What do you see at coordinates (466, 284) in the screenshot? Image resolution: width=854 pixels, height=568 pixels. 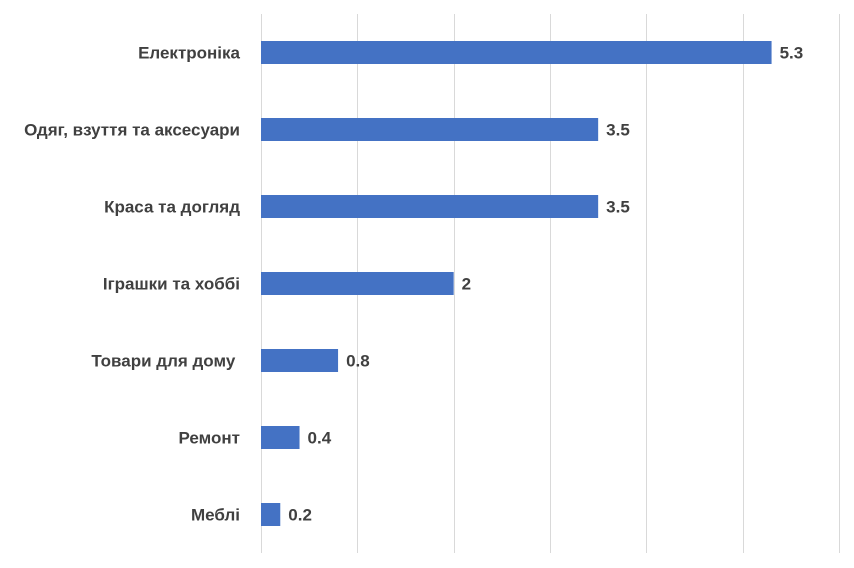 I see `data-label: 2` at bounding box center [466, 284].